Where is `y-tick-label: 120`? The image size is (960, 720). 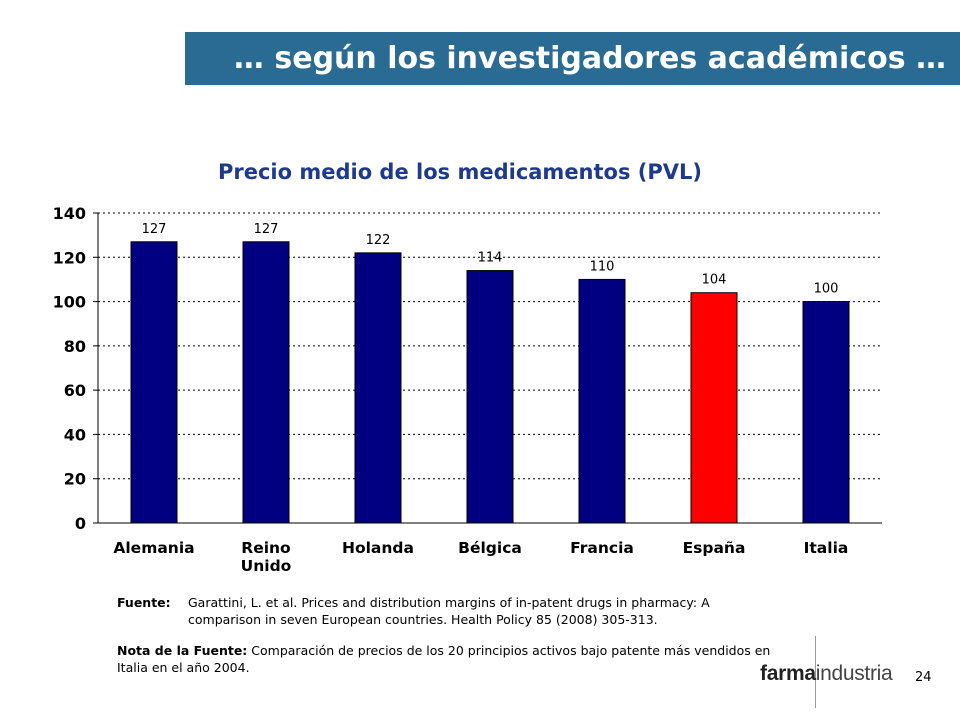
y-tick-label: 120 is located at coordinates (69, 257).